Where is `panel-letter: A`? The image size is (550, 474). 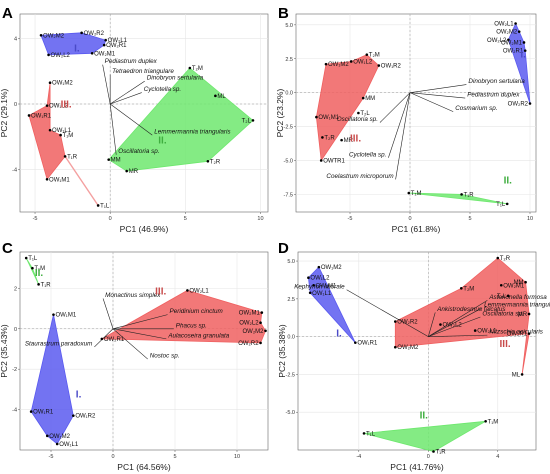 panel-letter: A is located at coordinates (7, 13).